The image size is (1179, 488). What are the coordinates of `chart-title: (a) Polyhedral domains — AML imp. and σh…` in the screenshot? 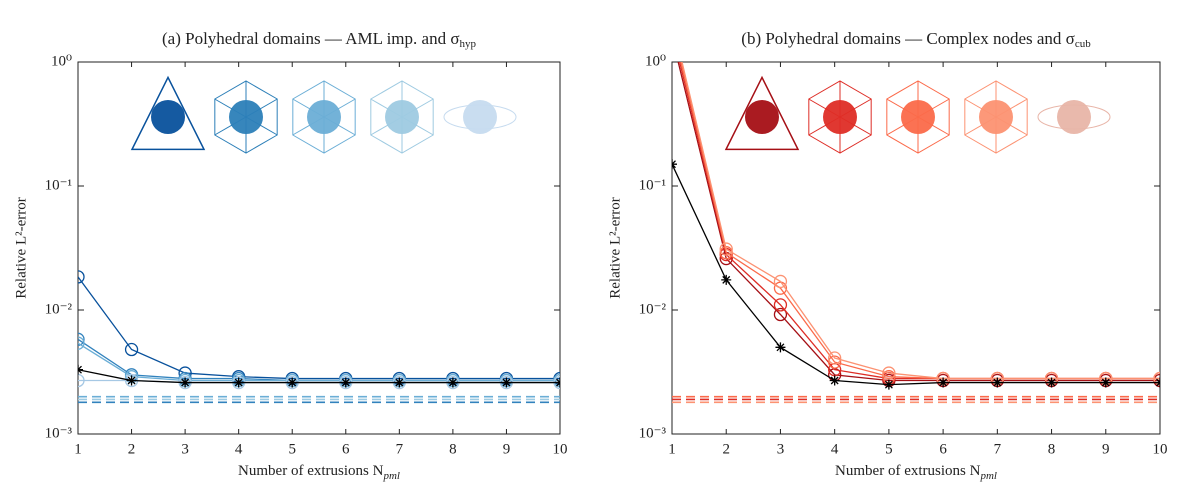 It's located at (319, 39).